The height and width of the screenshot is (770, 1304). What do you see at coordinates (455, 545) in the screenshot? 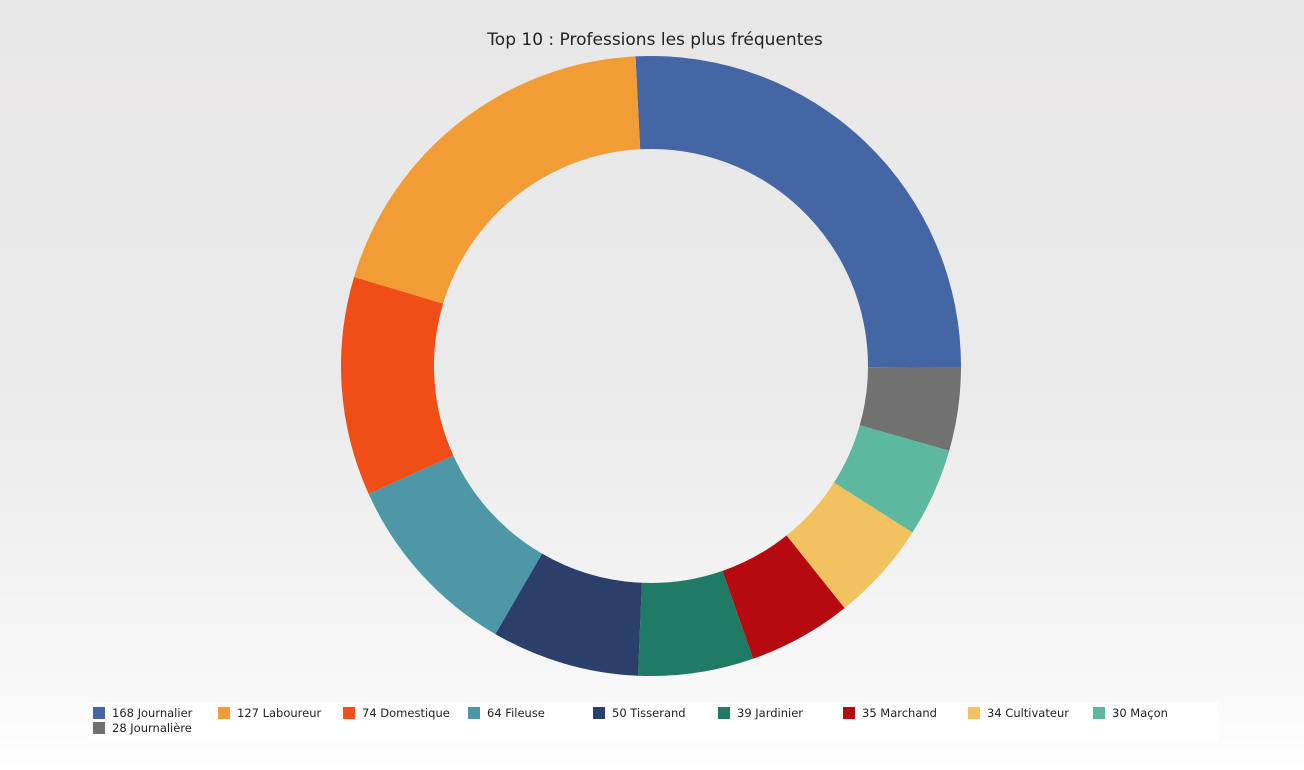
I see `slice-fileuse` at bounding box center [455, 545].